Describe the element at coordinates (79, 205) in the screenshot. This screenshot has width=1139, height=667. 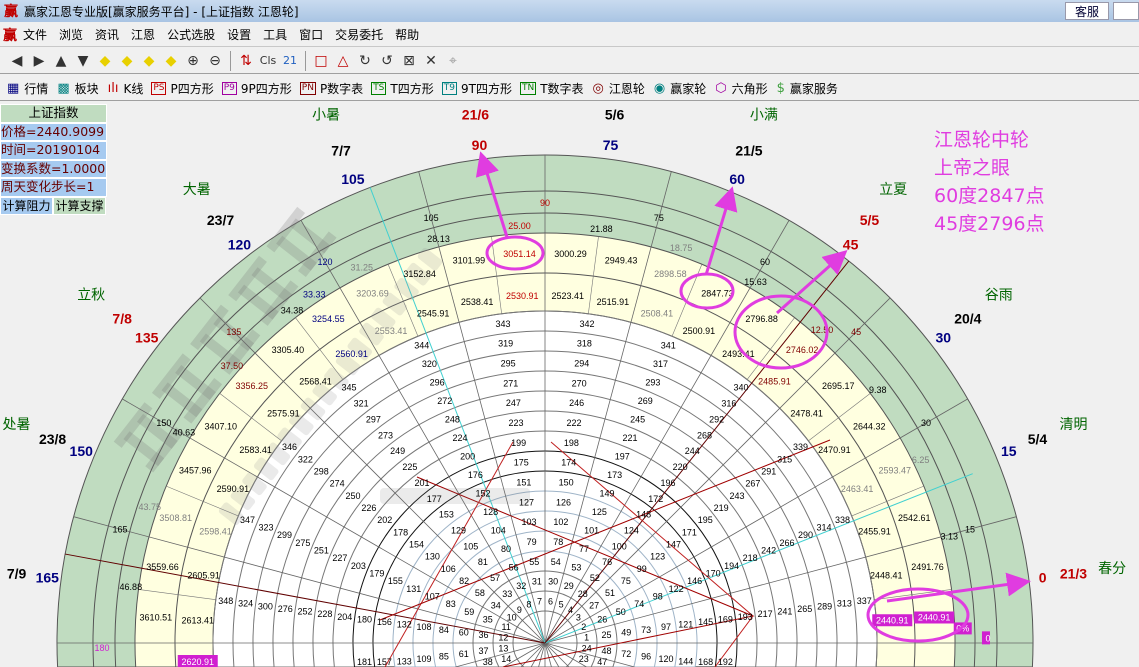
I see `calc-support-button: 计算支撑` at that location.